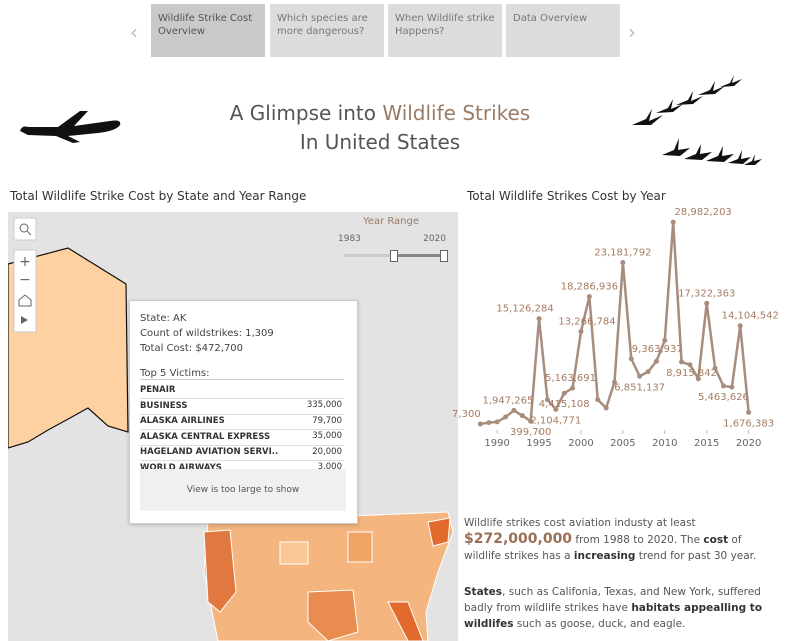 The width and height of the screenshot is (800, 641). I want to click on tooltip-line: Total Cost: $472,700, so click(192, 348).